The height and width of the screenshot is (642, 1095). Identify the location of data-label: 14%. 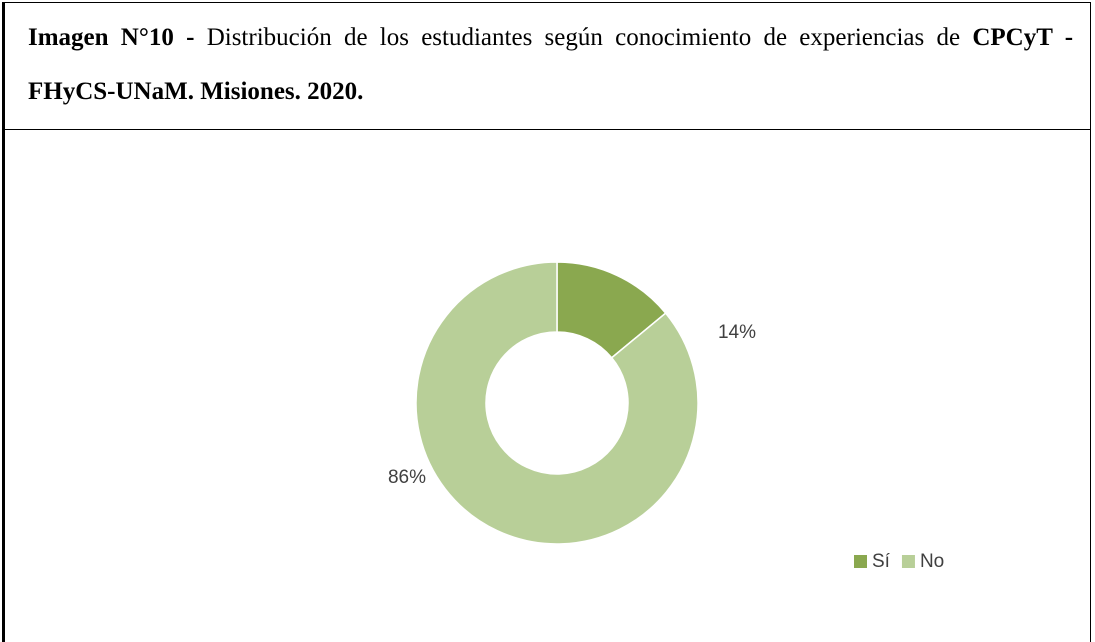
(737, 332).